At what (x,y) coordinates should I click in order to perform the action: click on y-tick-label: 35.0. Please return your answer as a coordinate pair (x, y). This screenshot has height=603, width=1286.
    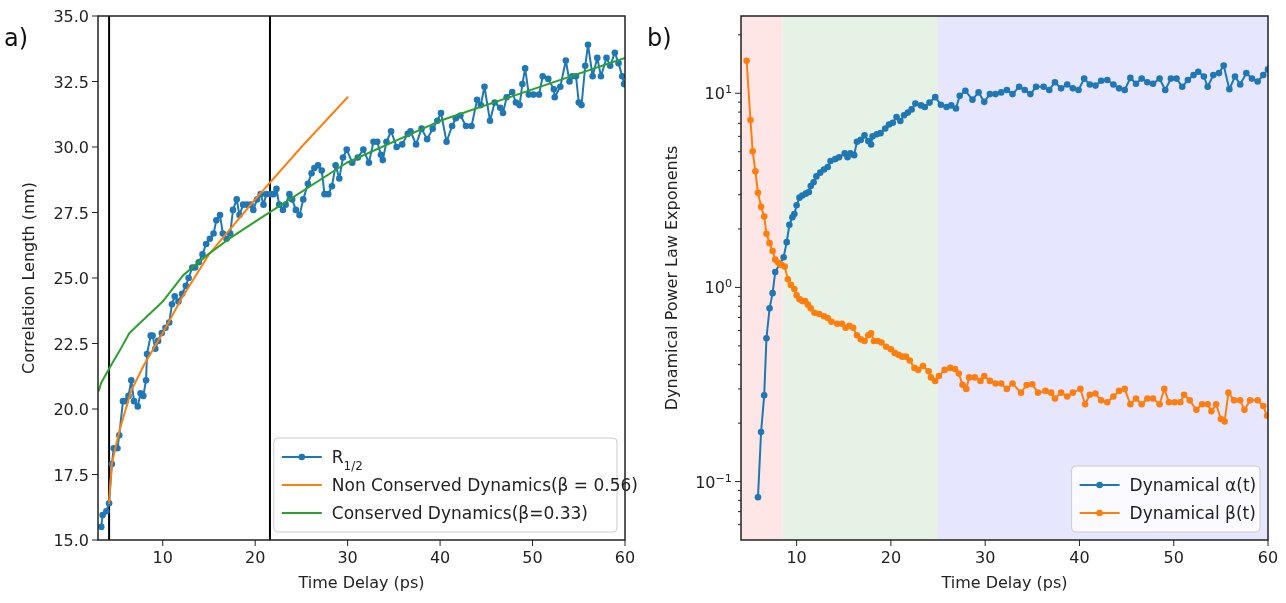
    Looking at the image, I should click on (71, 16).